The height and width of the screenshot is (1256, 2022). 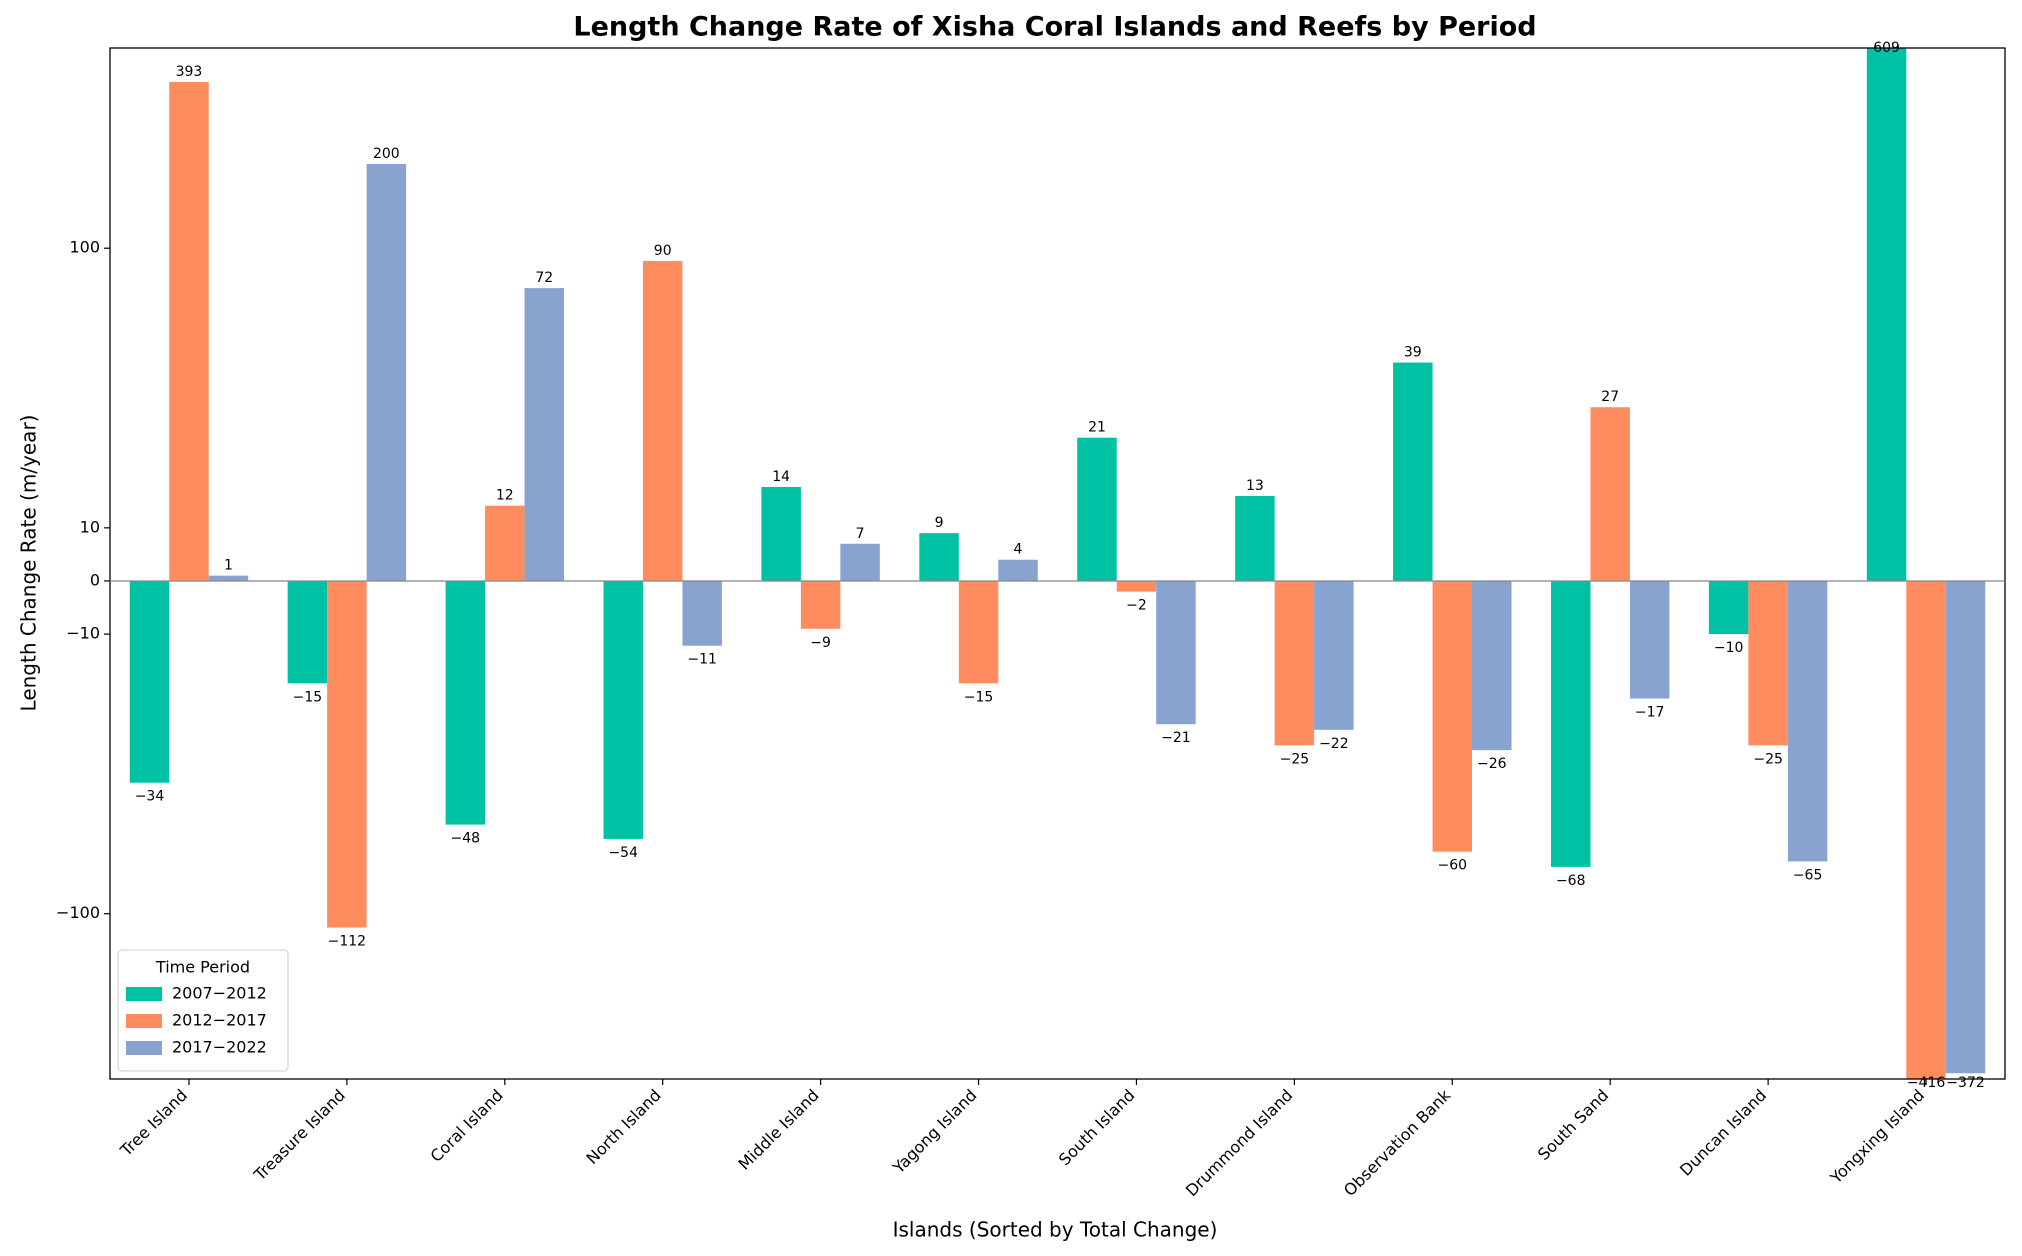 What do you see at coordinates (1492, 764) in the screenshot?
I see `data-label: −26` at bounding box center [1492, 764].